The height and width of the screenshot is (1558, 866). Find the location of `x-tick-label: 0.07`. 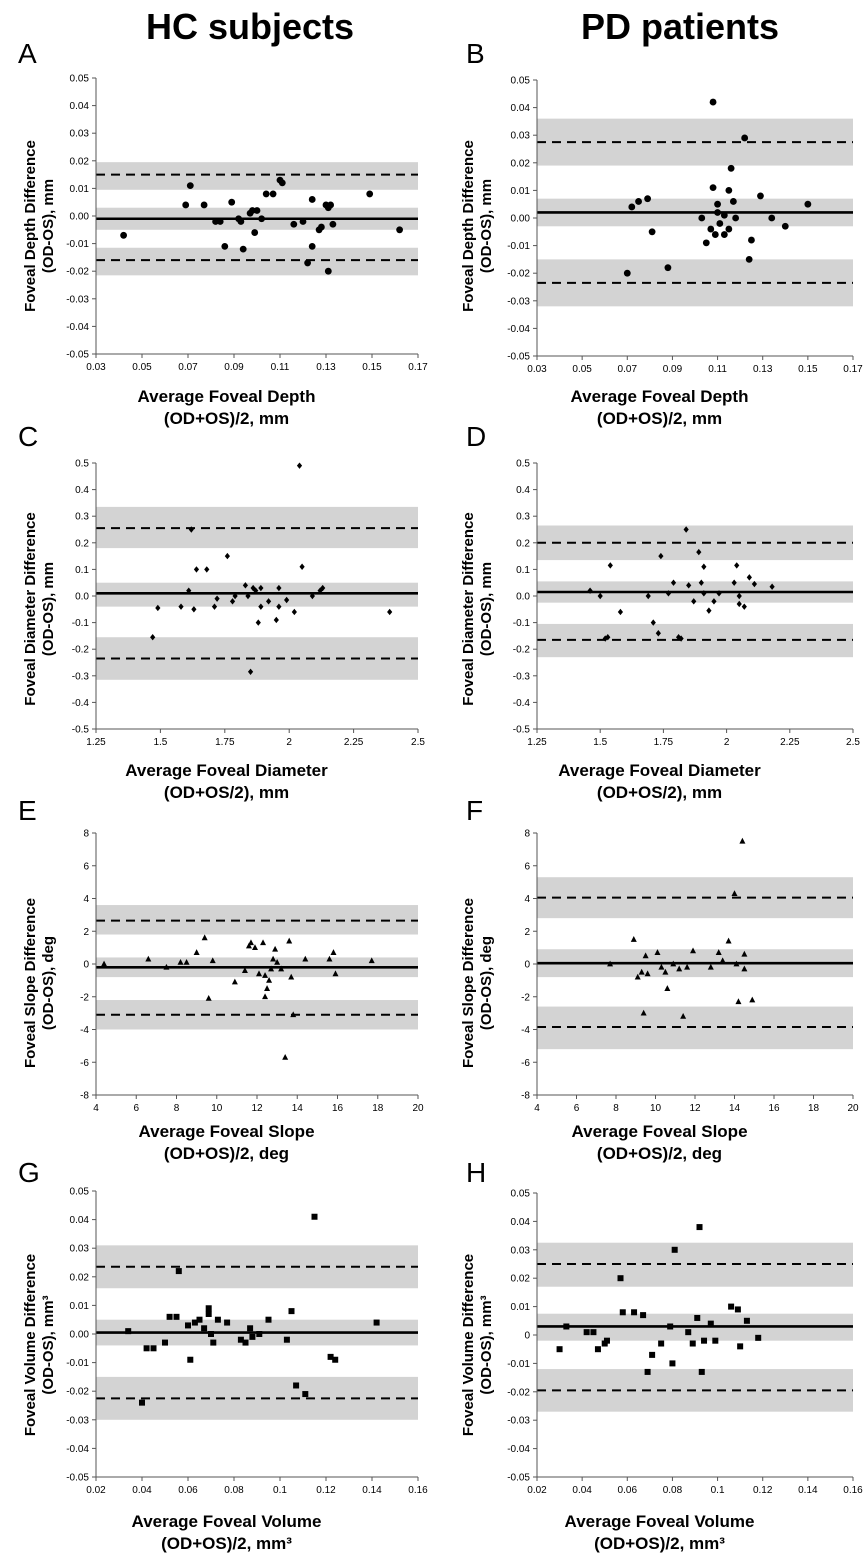

x-tick-label: 0.07 is located at coordinates (188, 367).